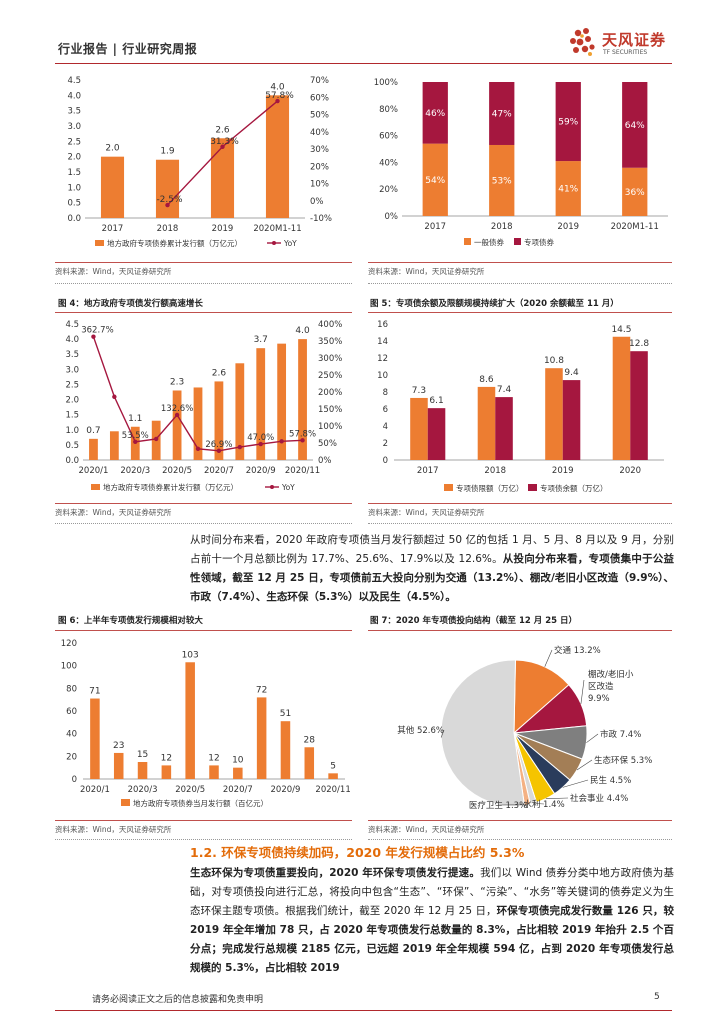  I want to click on fig5-top-divider, so click(520, 312).